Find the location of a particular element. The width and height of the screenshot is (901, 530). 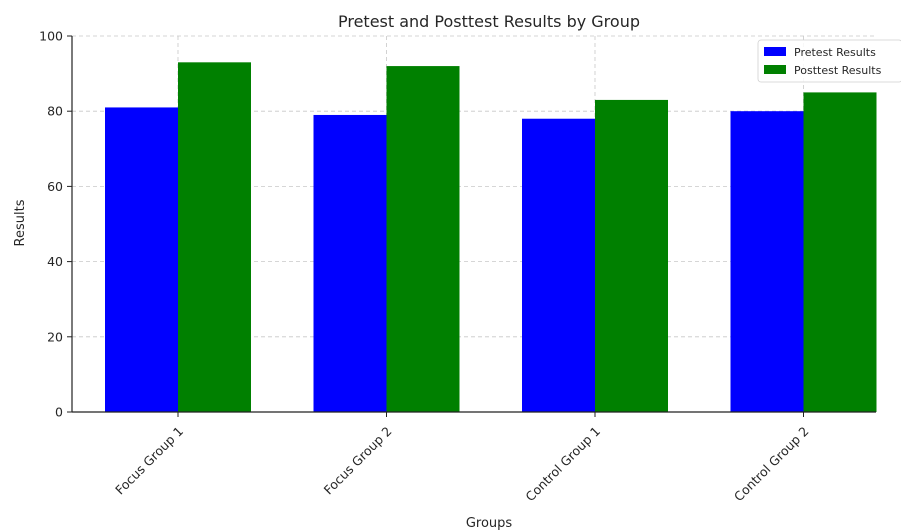

y-tick-label: 60 is located at coordinates (55, 186).